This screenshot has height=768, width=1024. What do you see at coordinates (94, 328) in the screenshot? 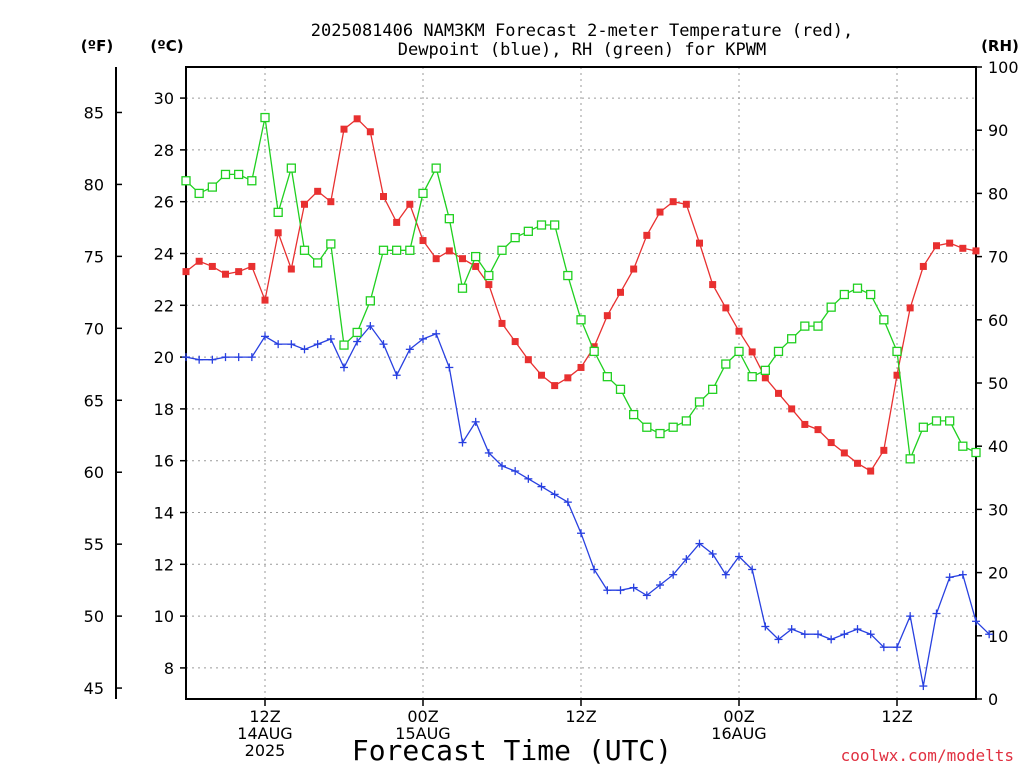
I see `fahrenheit-tick-label: 70` at bounding box center [94, 328].